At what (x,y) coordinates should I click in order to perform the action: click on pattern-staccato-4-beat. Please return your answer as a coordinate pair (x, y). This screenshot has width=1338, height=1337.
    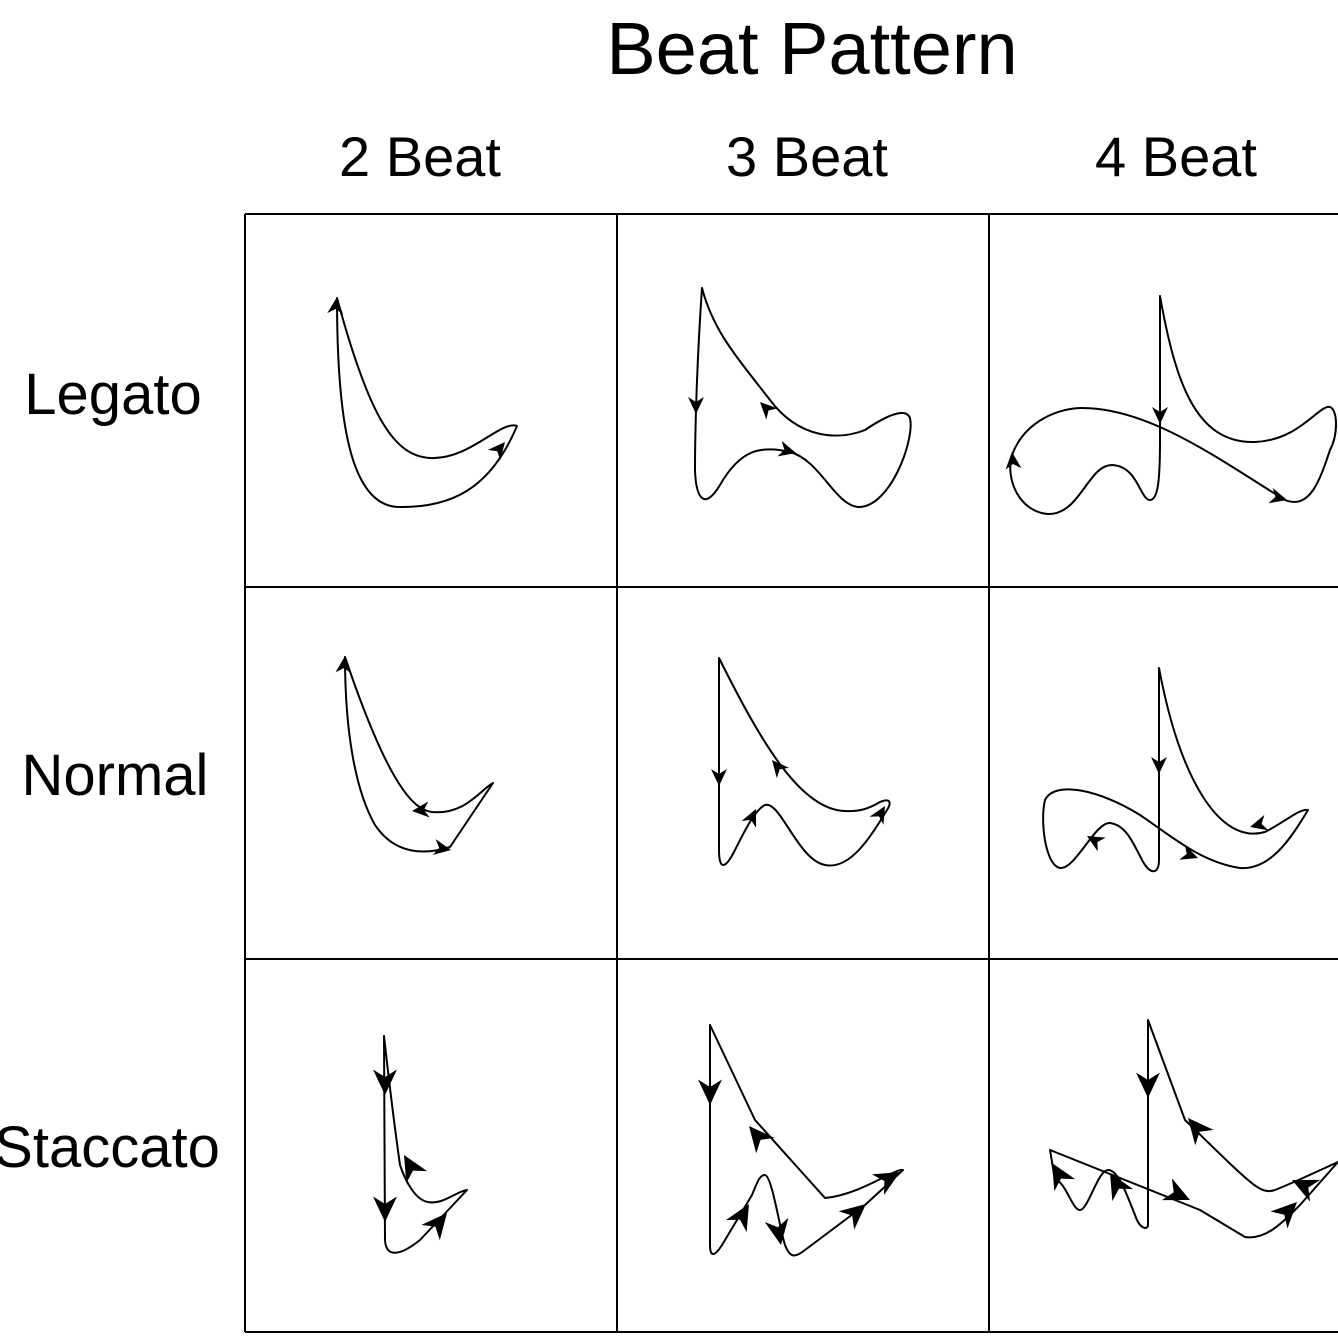
    Looking at the image, I should click on (1193, 1129).